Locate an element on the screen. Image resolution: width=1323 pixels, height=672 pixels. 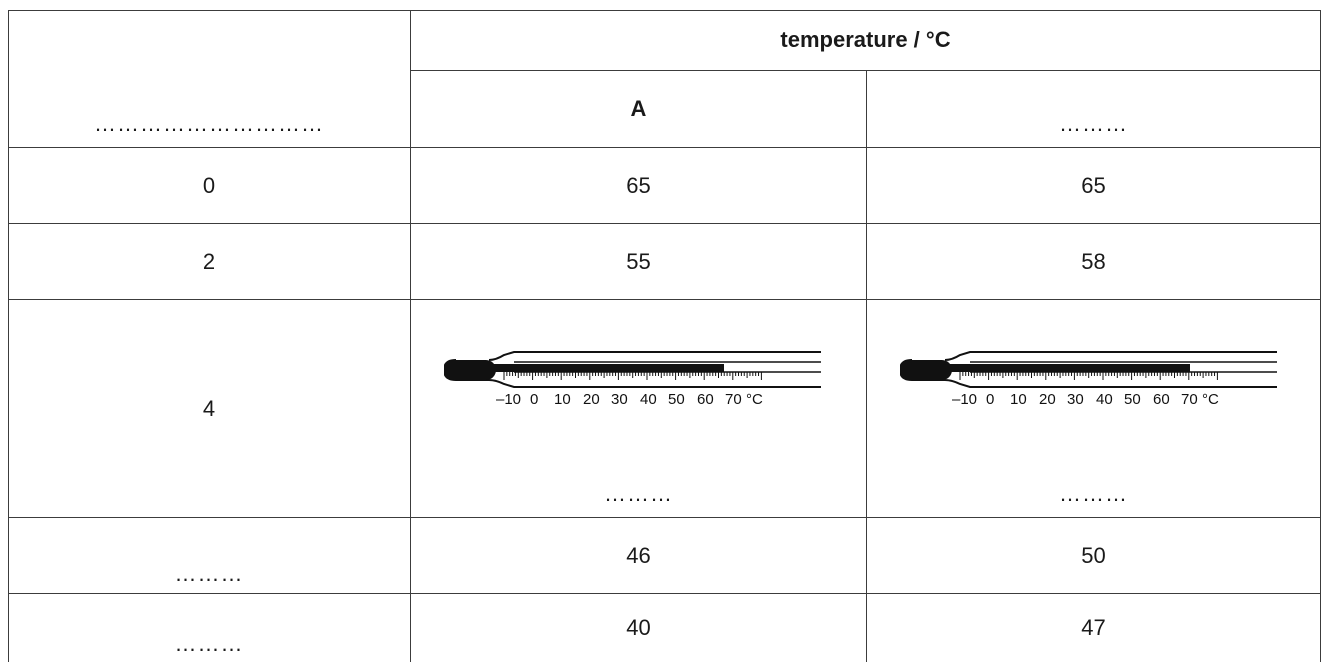
temperature-a-cell: 40 is located at coordinates (638, 627).